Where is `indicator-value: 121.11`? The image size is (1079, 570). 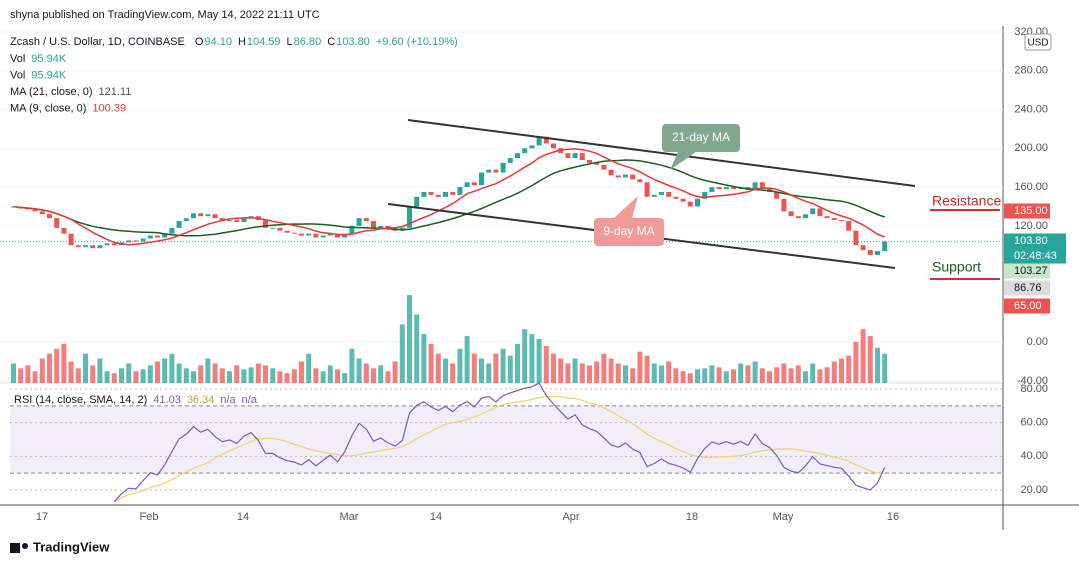 indicator-value: 121.11 is located at coordinates (115, 92).